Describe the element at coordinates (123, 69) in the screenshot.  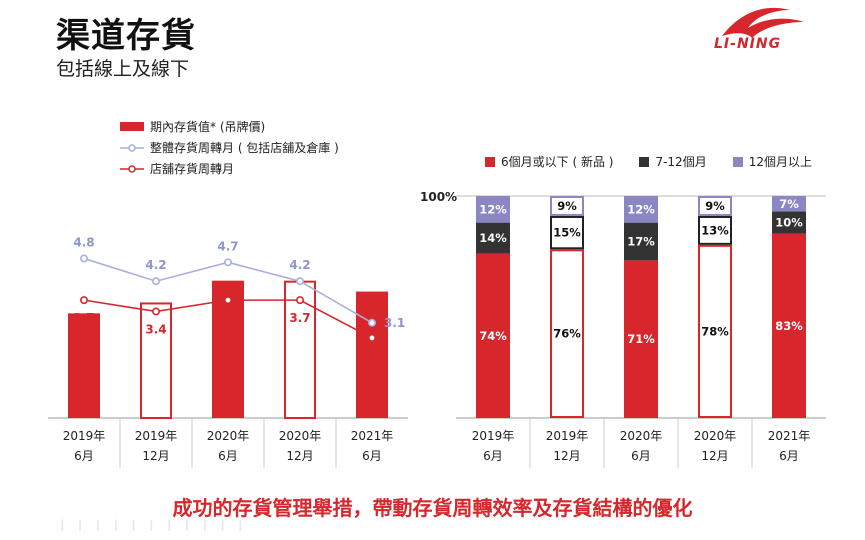
I see `page-subtitle: 包括線上及線下` at that location.